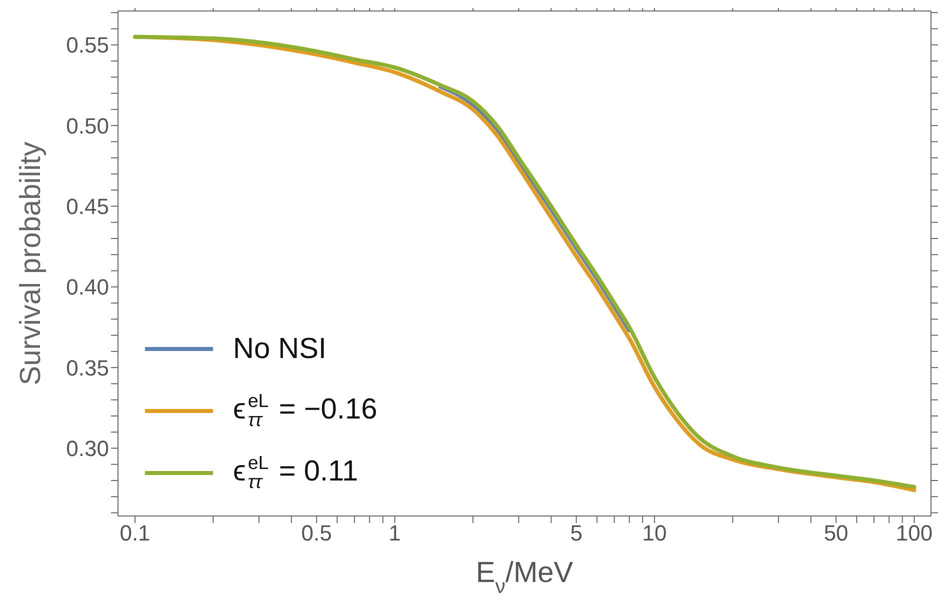 The width and height of the screenshot is (938, 613). What do you see at coordinates (316, 533) in the screenshot?
I see `x-tick-label: 0.5` at bounding box center [316, 533].